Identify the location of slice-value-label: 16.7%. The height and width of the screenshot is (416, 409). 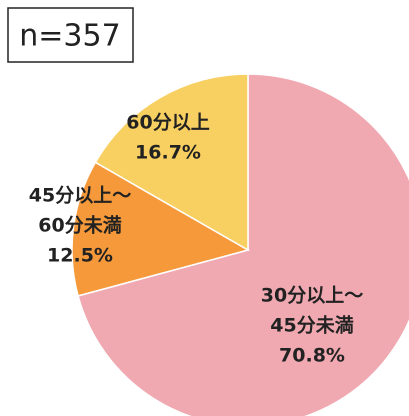
(168, 153).